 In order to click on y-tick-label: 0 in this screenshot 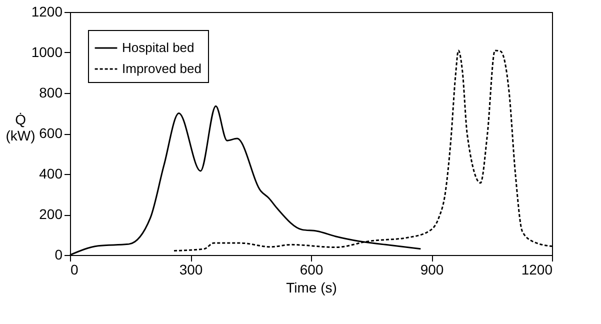, I will do `click(58, 254)`.